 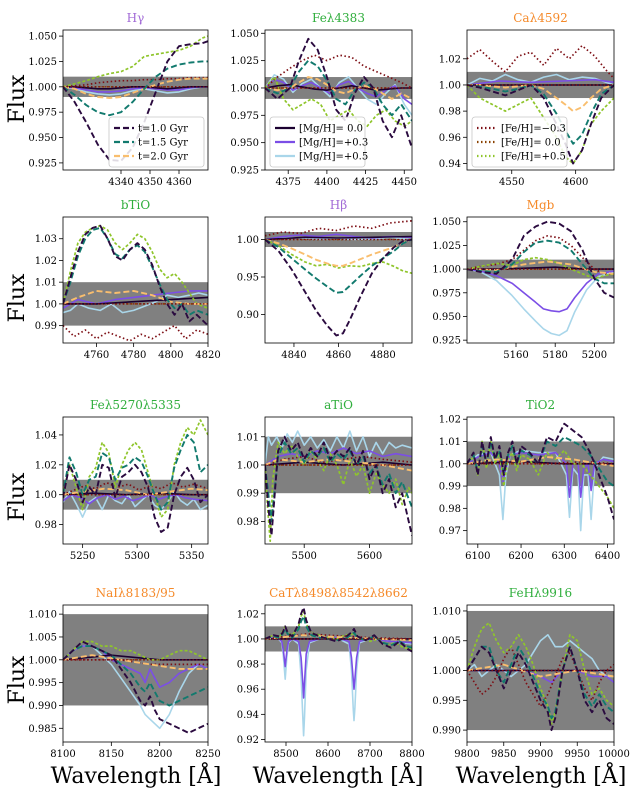 What do you see at coordinates (533, 157) in the screenshot?
I see `legend-label: [Fe/H]=+0.5` at bounding box center [533, 157].